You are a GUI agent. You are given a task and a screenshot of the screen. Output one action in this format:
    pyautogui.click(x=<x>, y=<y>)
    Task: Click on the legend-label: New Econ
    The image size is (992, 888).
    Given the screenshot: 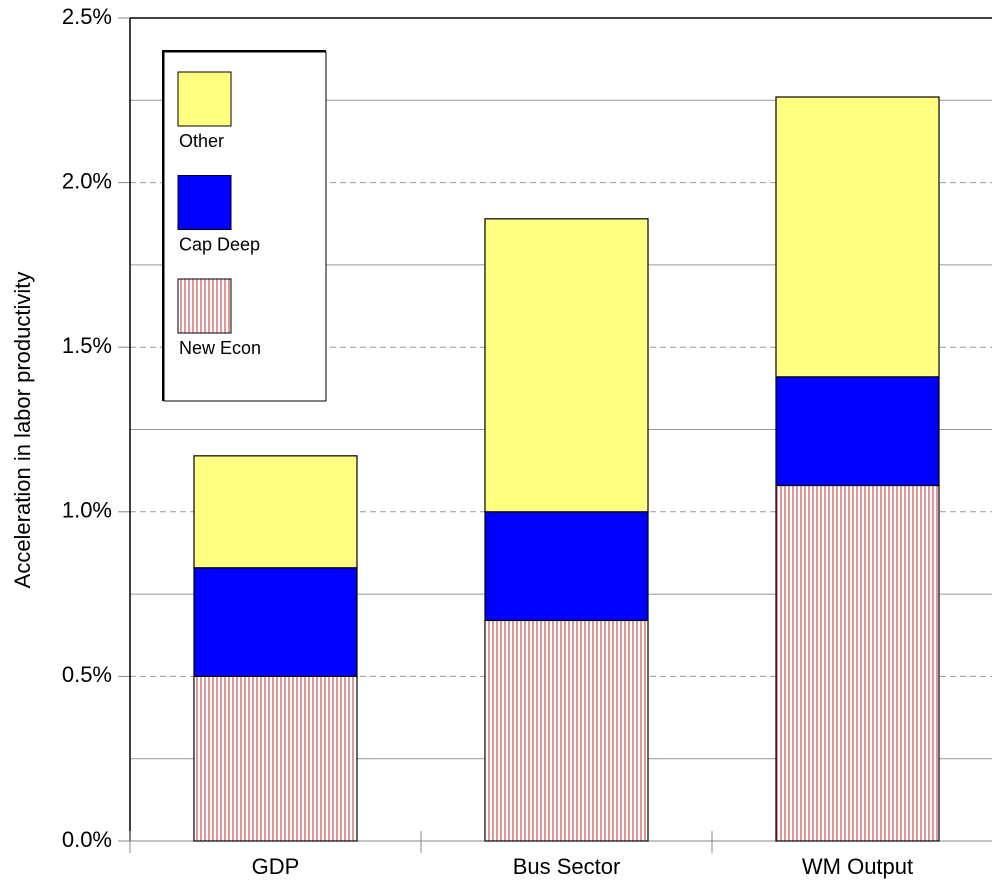 What is the action you would take?
    pyautogui.click(x=220, y=348)
    